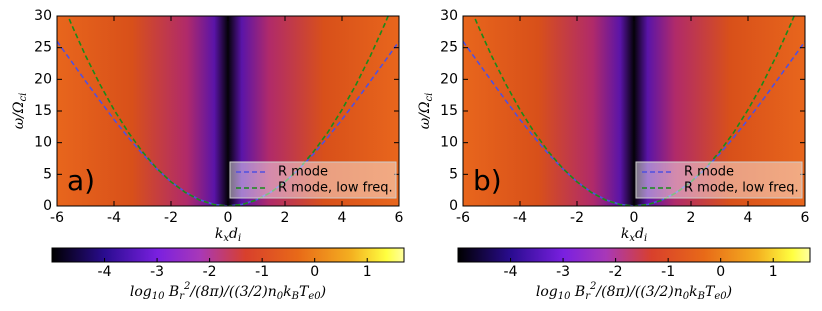 This screenshot has height=311, width=822. Describe the element at coordinates (487, 180) in the screenshot. I see `panel-label: b)` at that location.